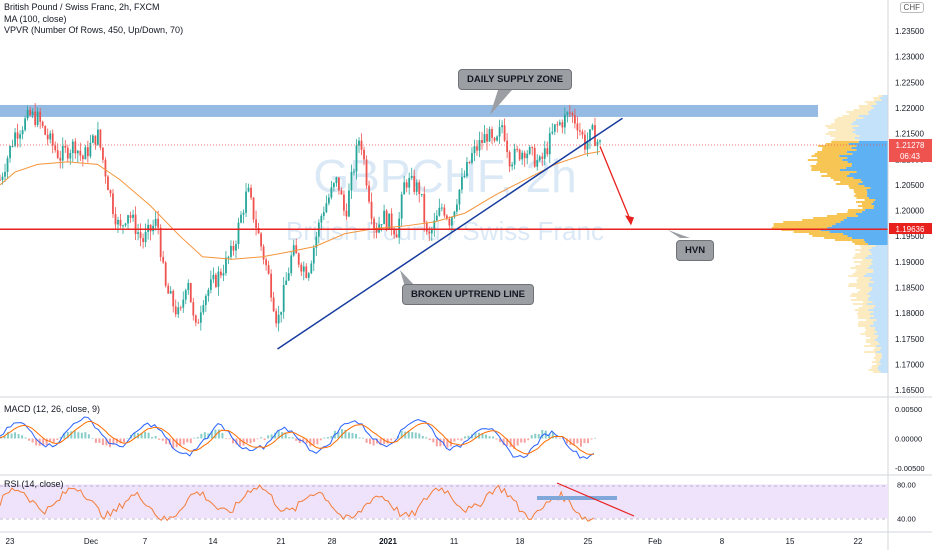  I want to click on svg-text: 1.23500, so click(909, 31).